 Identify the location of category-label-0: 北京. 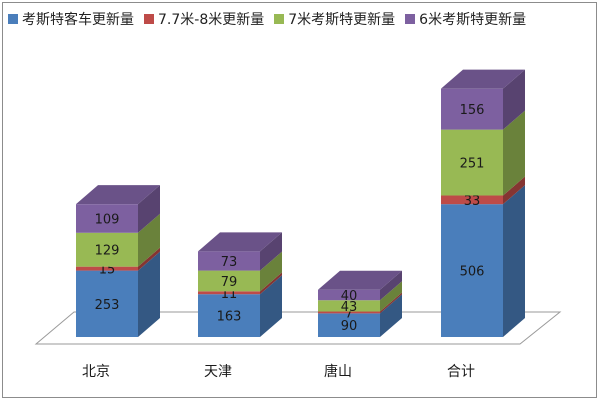
(96, 372).